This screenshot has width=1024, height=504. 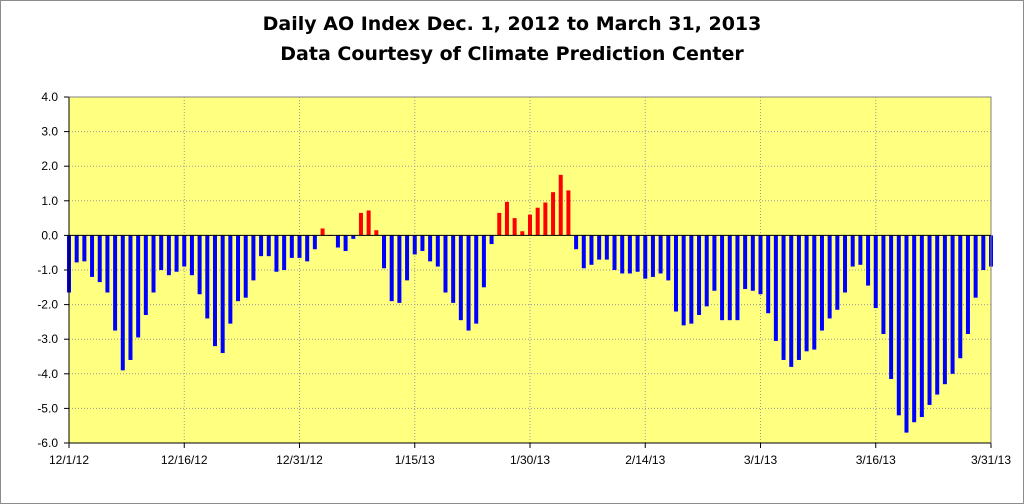 What do you see at coordinates (69, 460) in the screenshot?
I see `x-tick-label: 12/1/12` at bounding box center [69, 460].